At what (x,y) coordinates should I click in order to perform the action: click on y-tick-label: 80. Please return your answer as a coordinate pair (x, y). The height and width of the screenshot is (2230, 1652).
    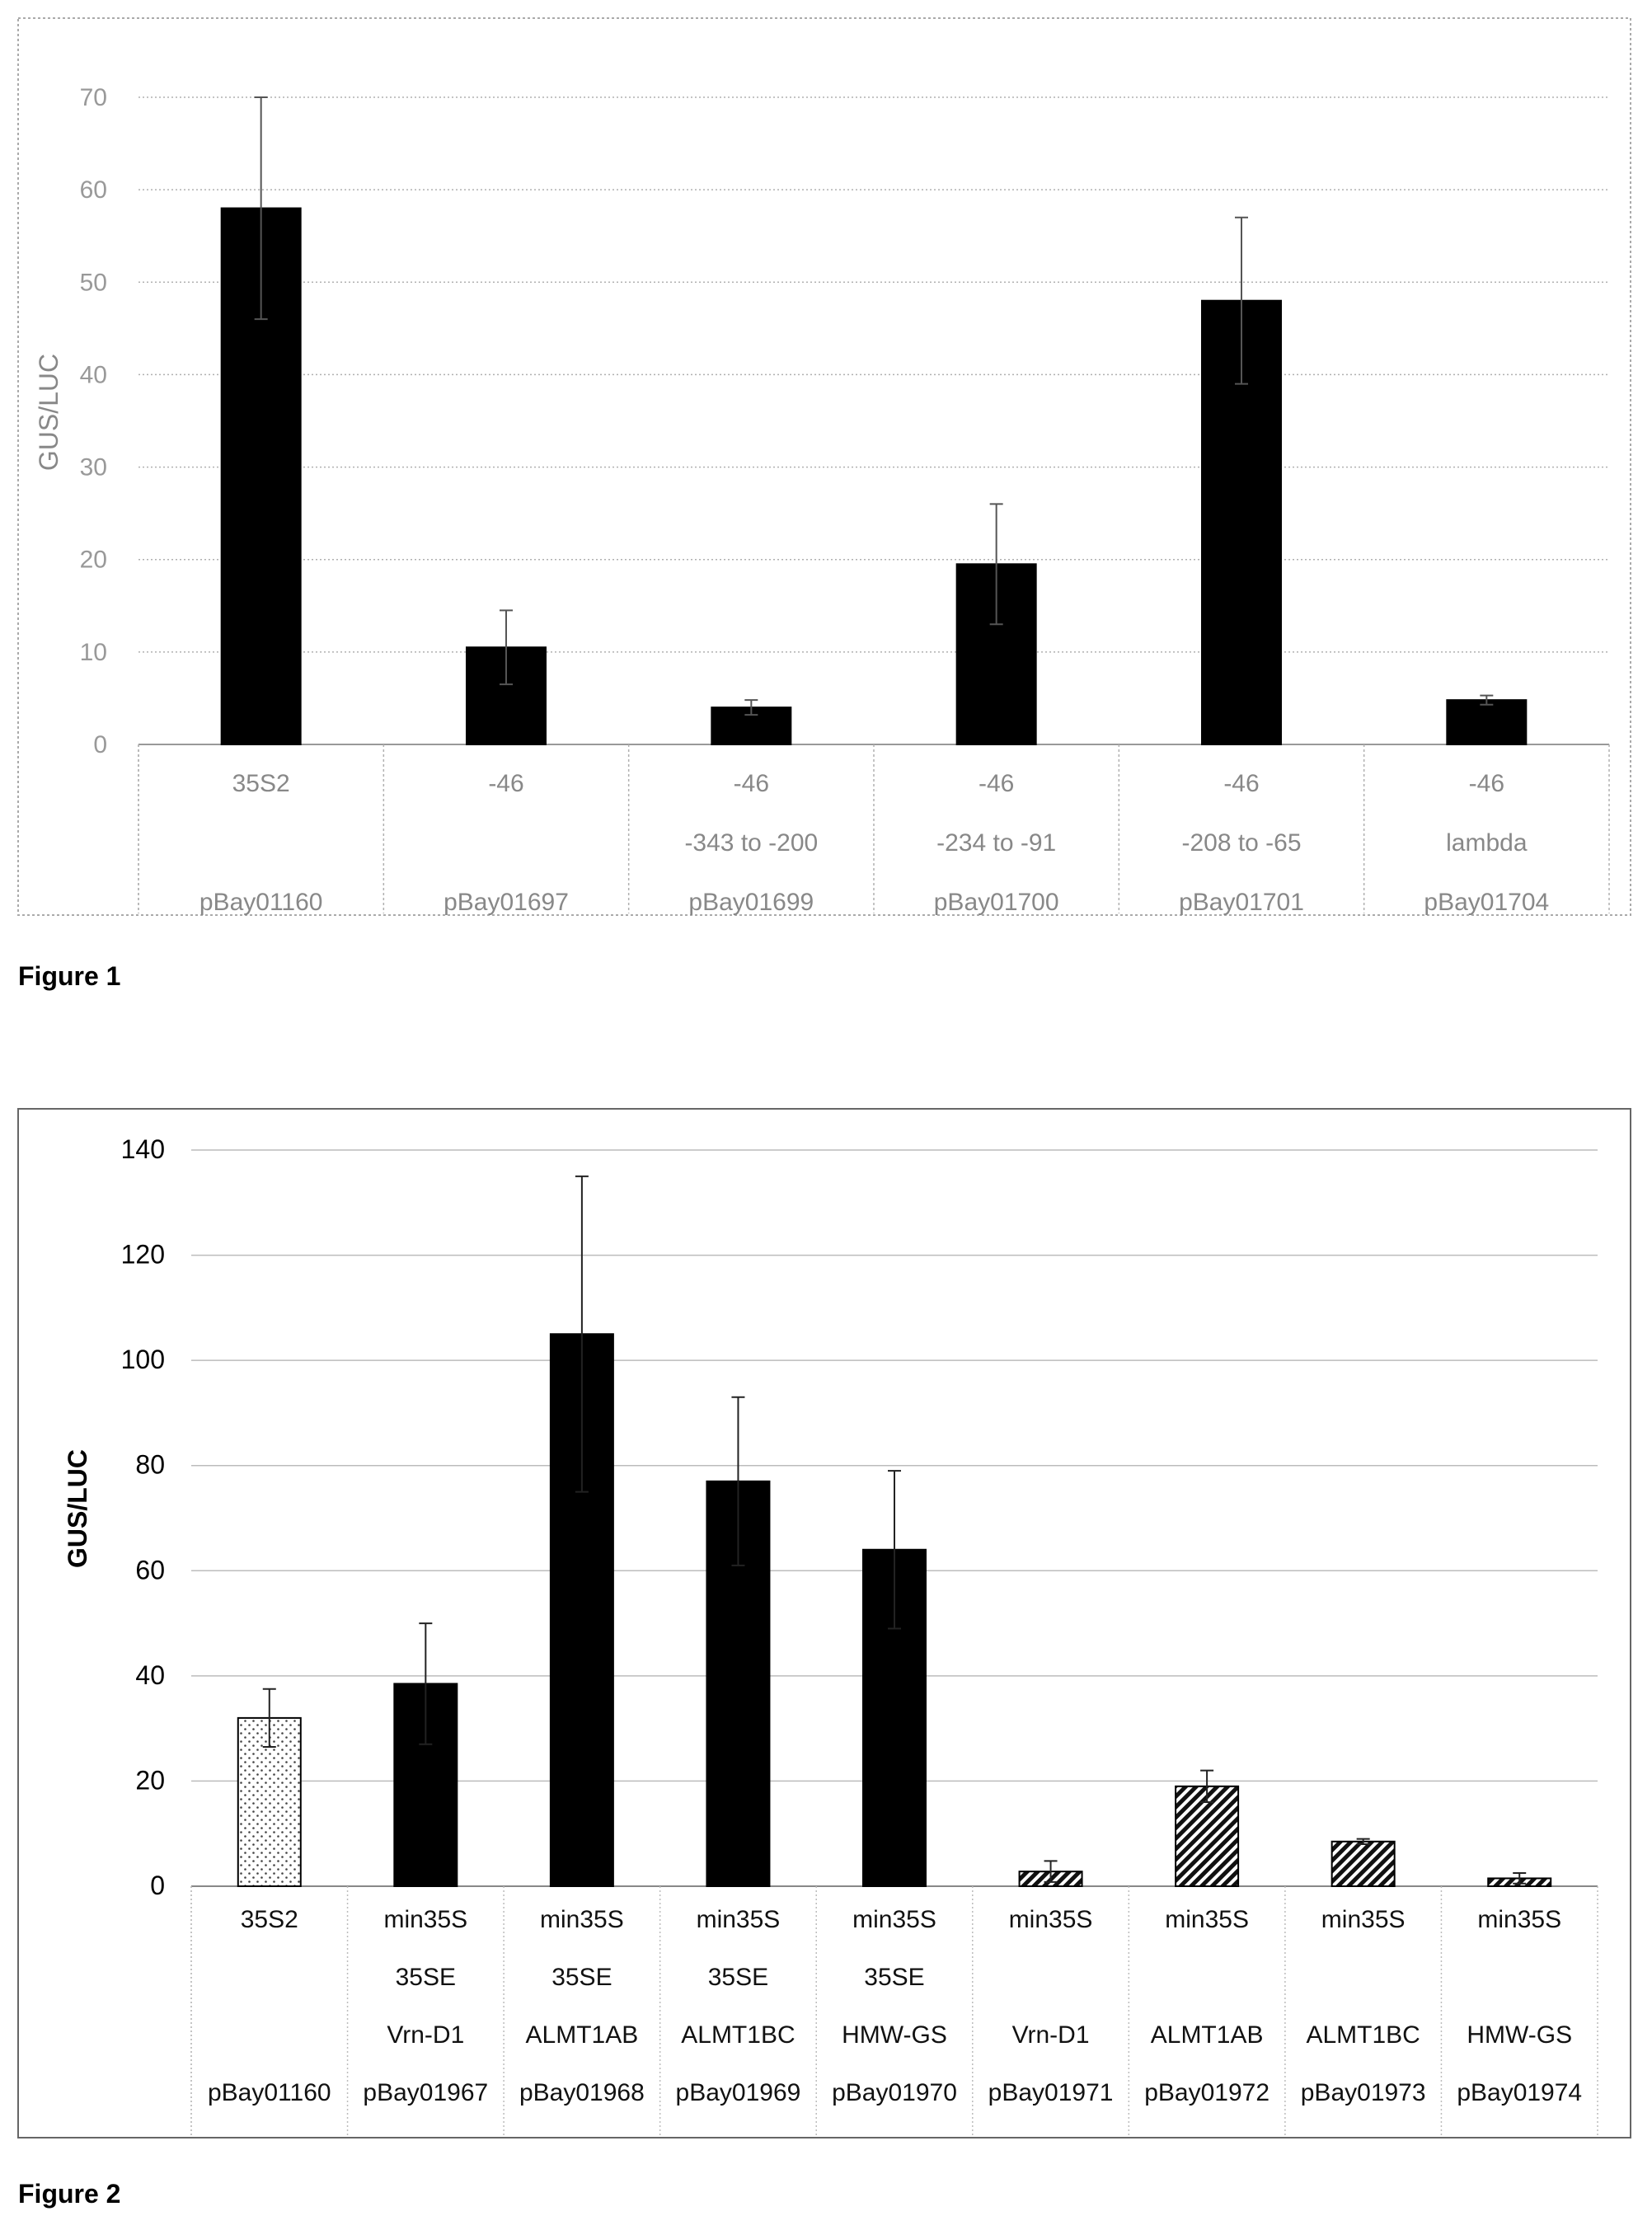
    Looking at the image, I should click on (150, 1465).